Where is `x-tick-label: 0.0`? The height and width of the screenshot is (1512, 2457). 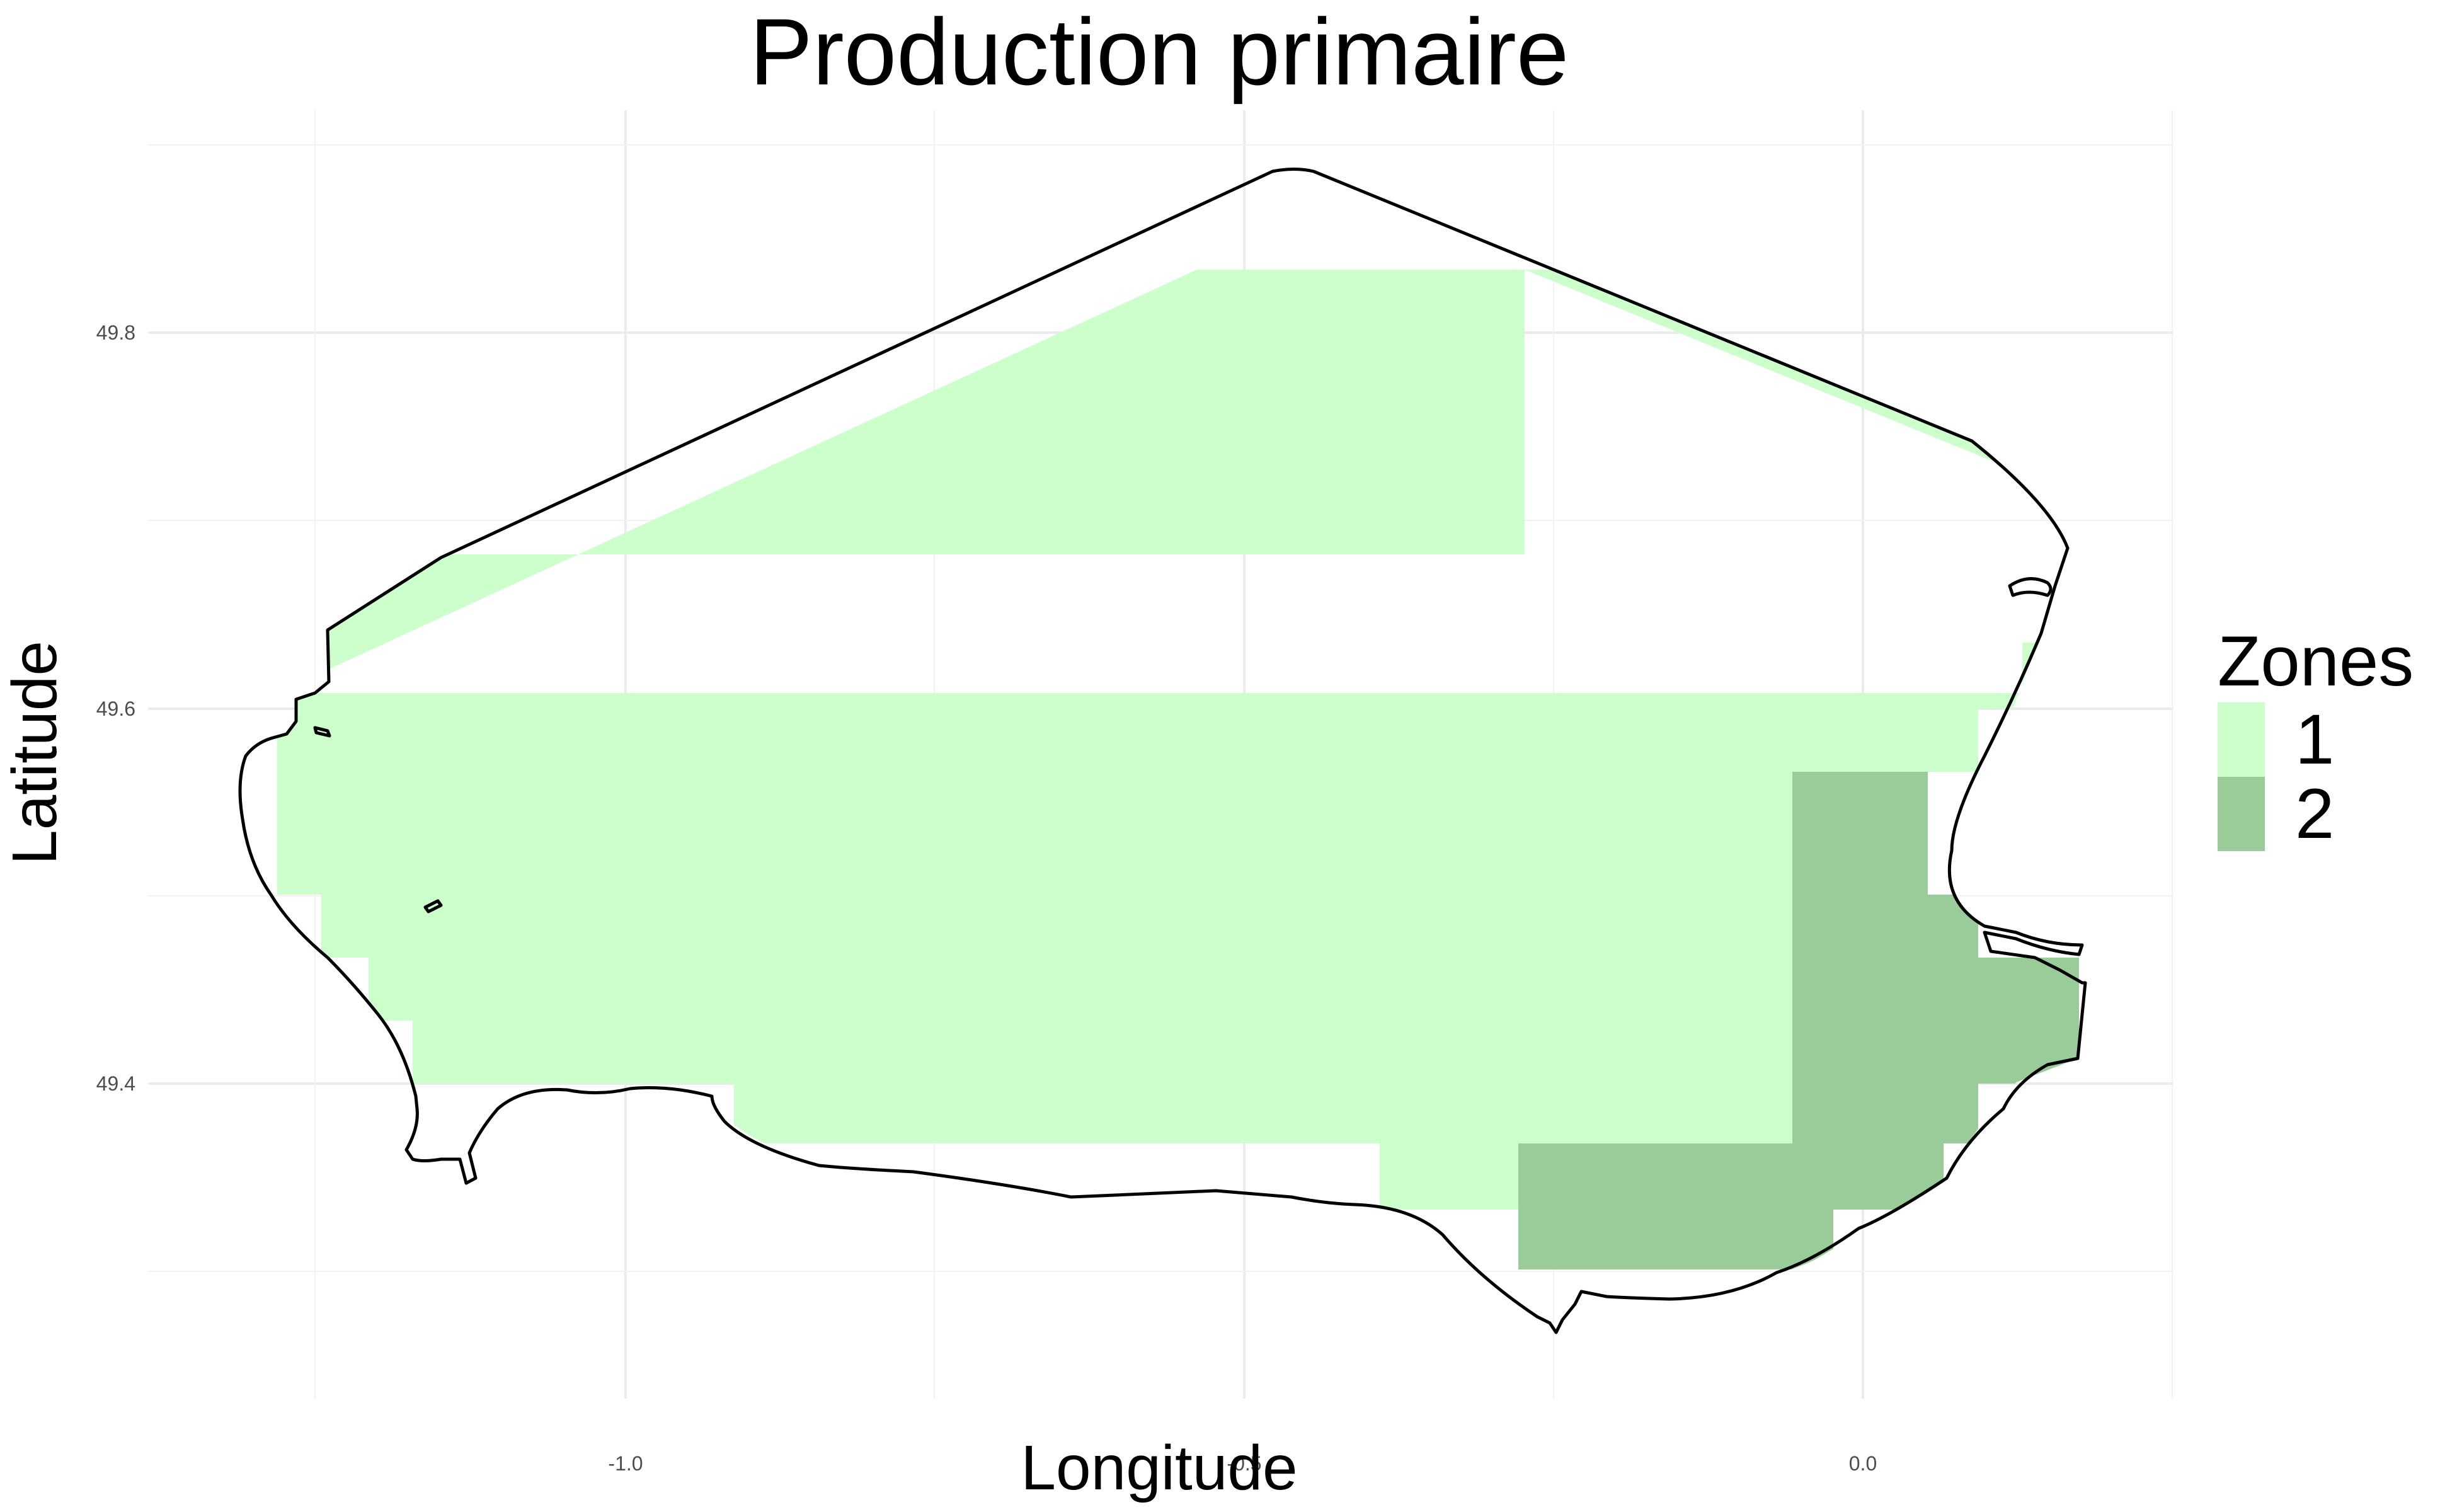 x-tick-label: 0.0 is located at coordinates (1862, 1463).